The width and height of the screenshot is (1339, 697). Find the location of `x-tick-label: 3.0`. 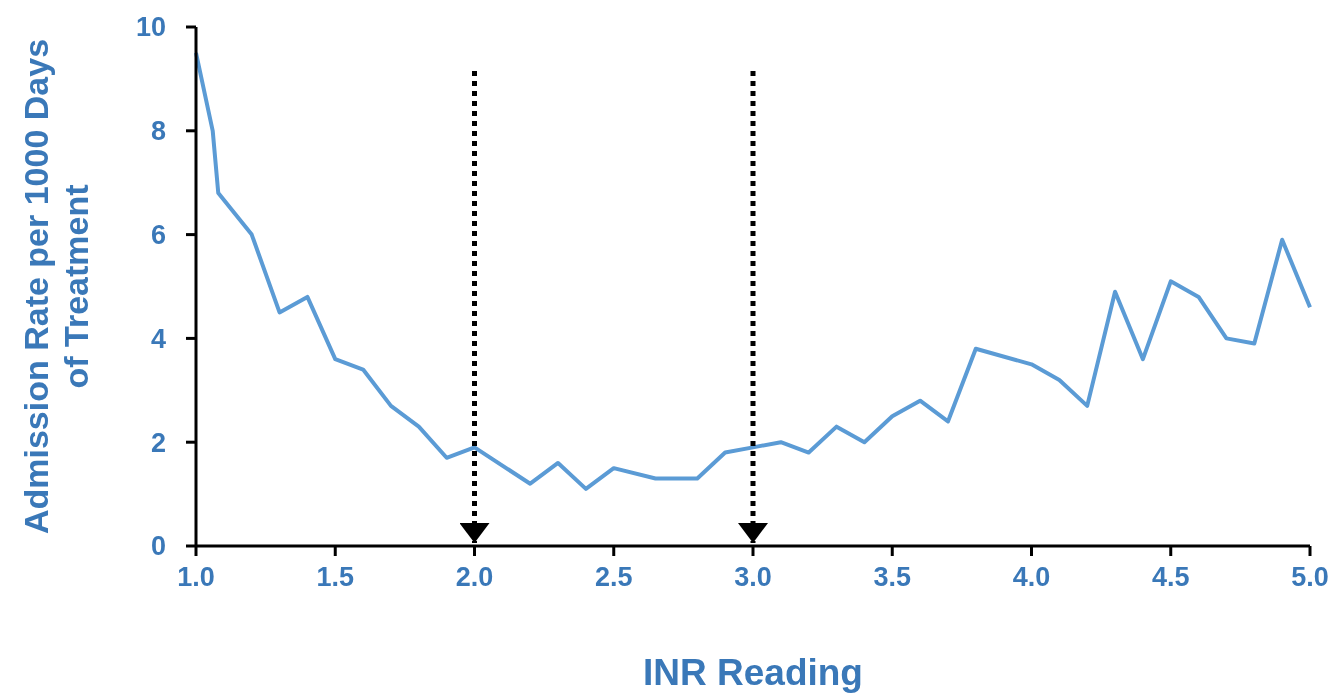

x-tick-label: 3.0 is located at coordinates (753, 577).